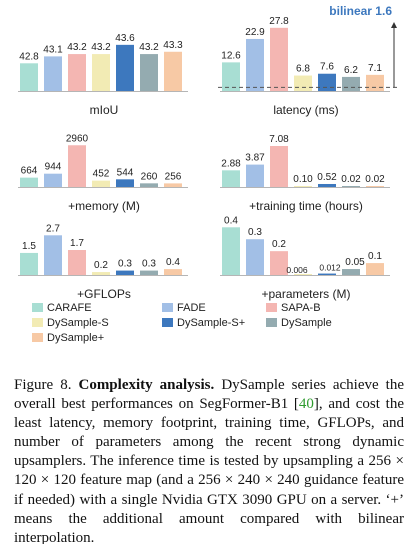  I want to click on data-label: 7.1, so click(375, 68).